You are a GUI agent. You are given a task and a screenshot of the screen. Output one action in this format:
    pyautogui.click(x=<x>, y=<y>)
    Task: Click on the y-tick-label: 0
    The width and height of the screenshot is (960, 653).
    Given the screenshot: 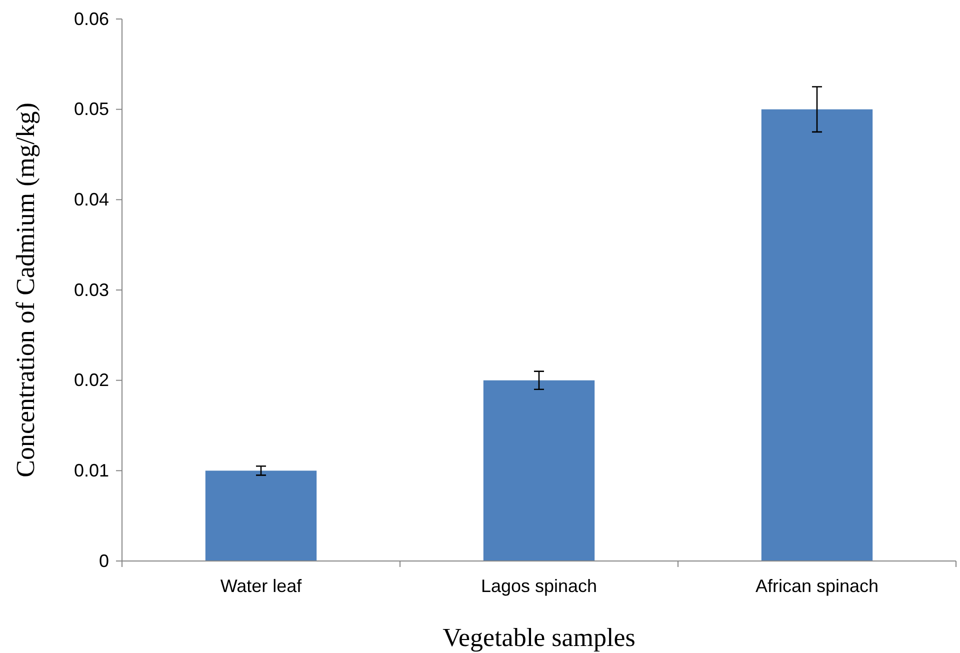 What is the action you would take?
    pyautogui.click(x=103, y=560)
    